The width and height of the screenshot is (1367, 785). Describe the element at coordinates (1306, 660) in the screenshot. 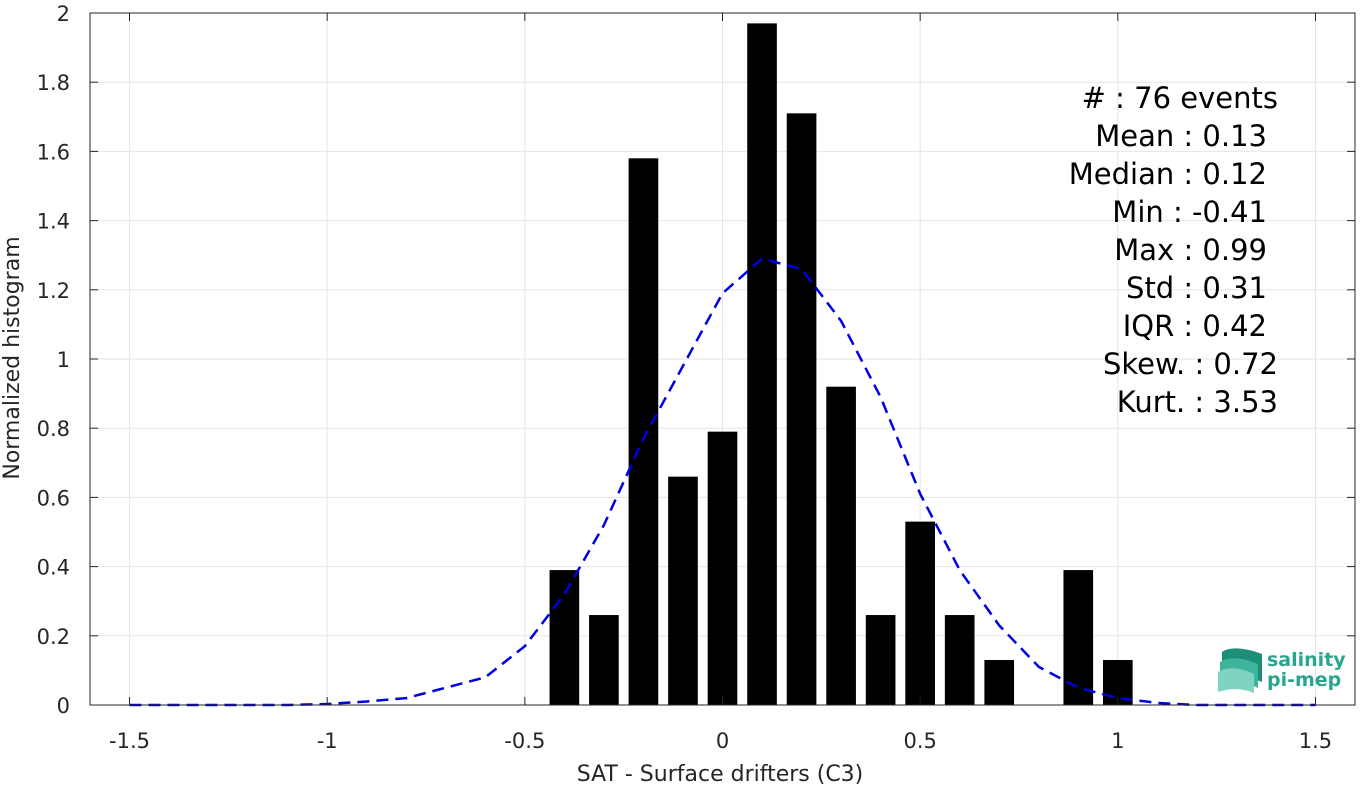

I see `logo-text-salinity: salinity` at that location.